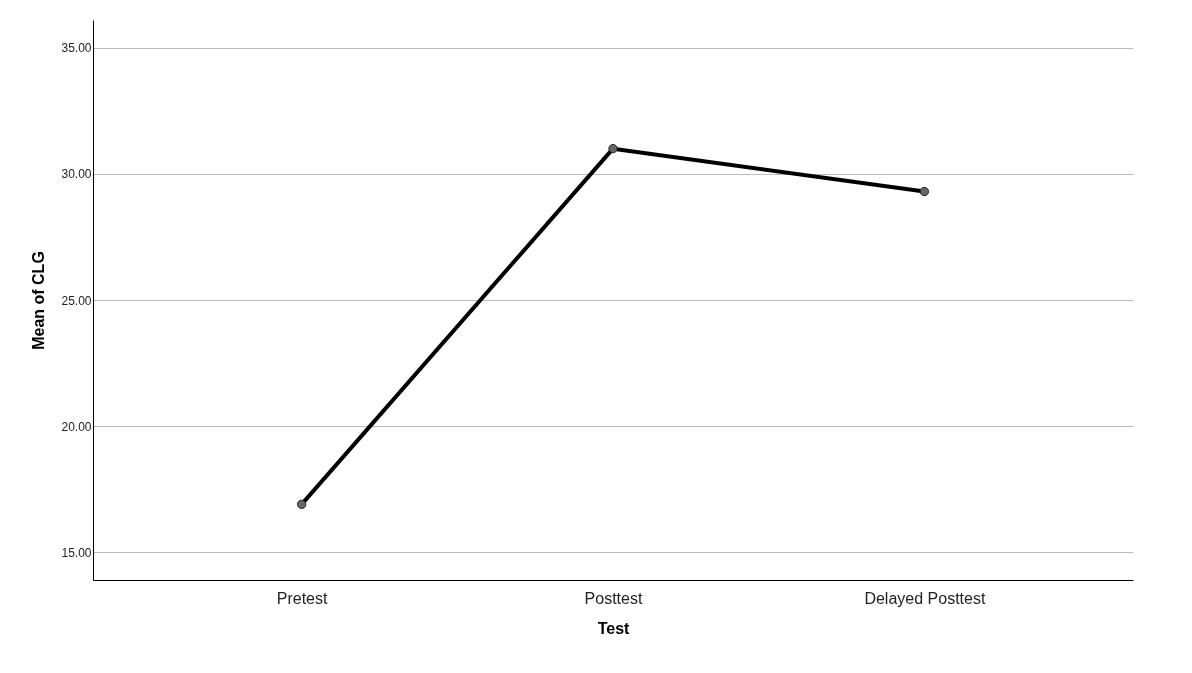 Image resolution: width=1192 pixels, height=673 pixels. Describe the element at coordinates (76, 300) in the screenshot. I see `y-tick-label: 25.00` at that location.